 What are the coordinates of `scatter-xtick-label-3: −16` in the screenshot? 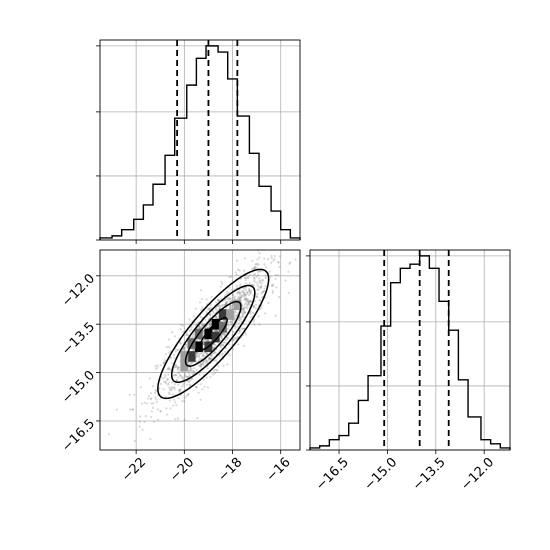 It's located at (279, 470).